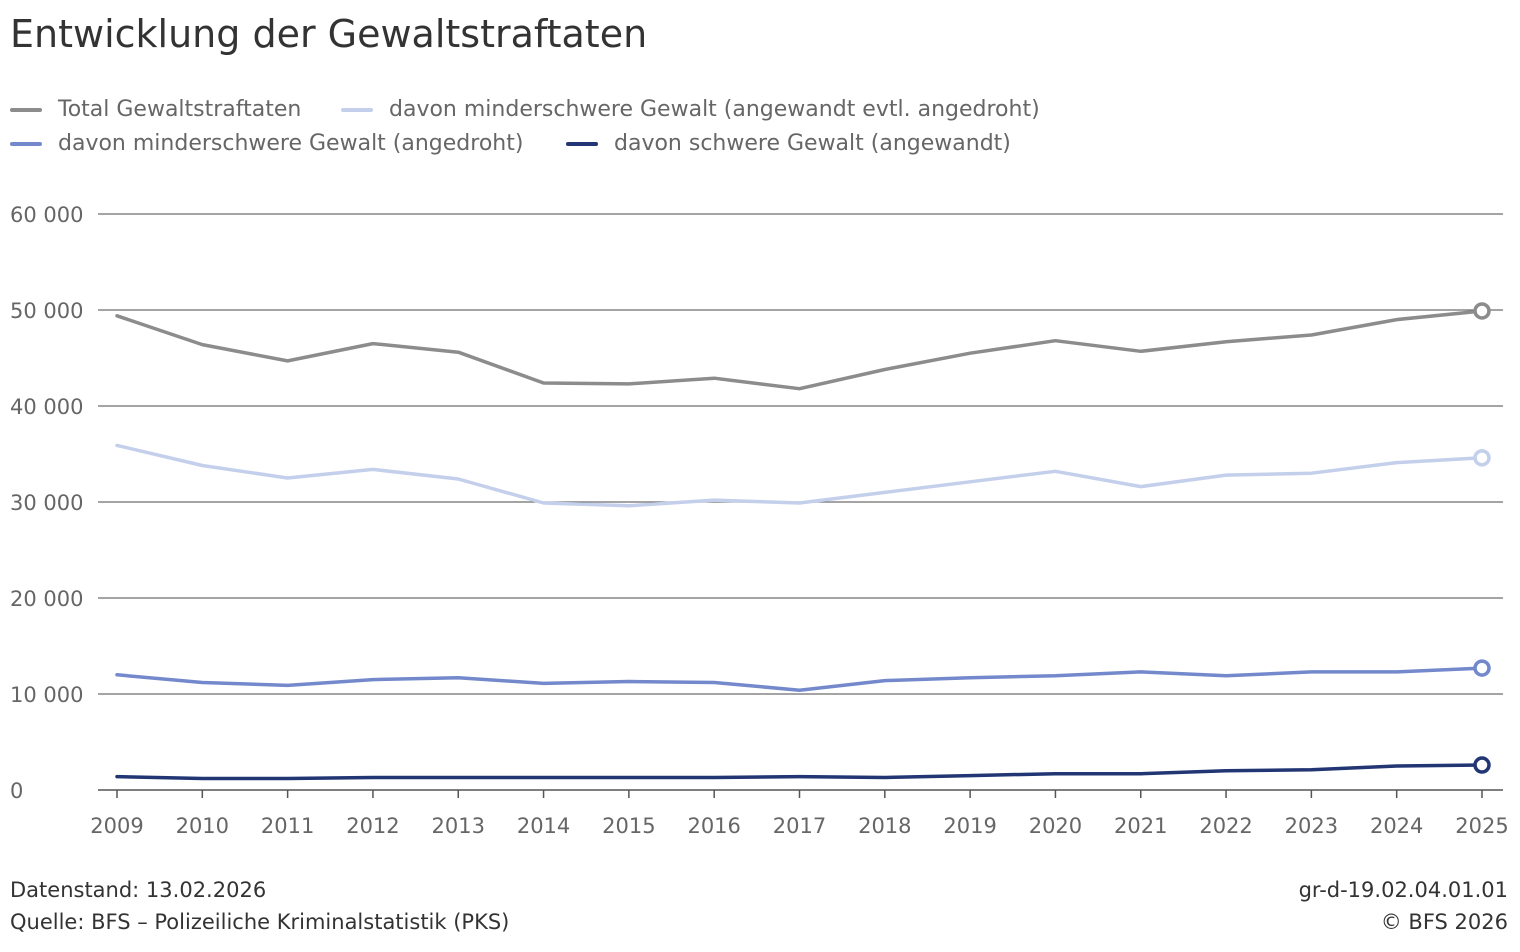  Describe the element at coordinates (582, 143) in the screenshot. I see `legend-swatch-schwere-gewalt` at that location.